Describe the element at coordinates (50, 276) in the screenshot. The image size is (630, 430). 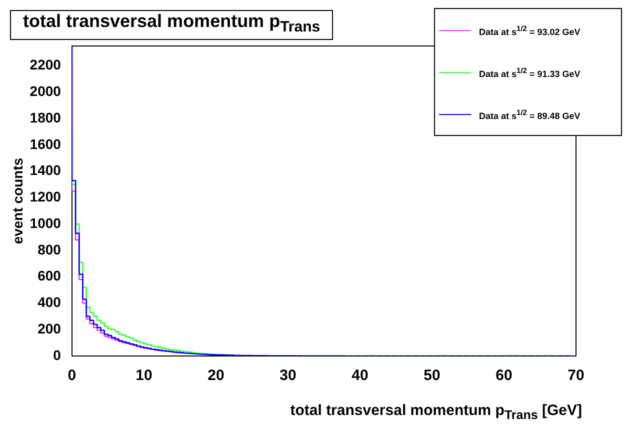
I see `y-tick-label: 600` at that location.